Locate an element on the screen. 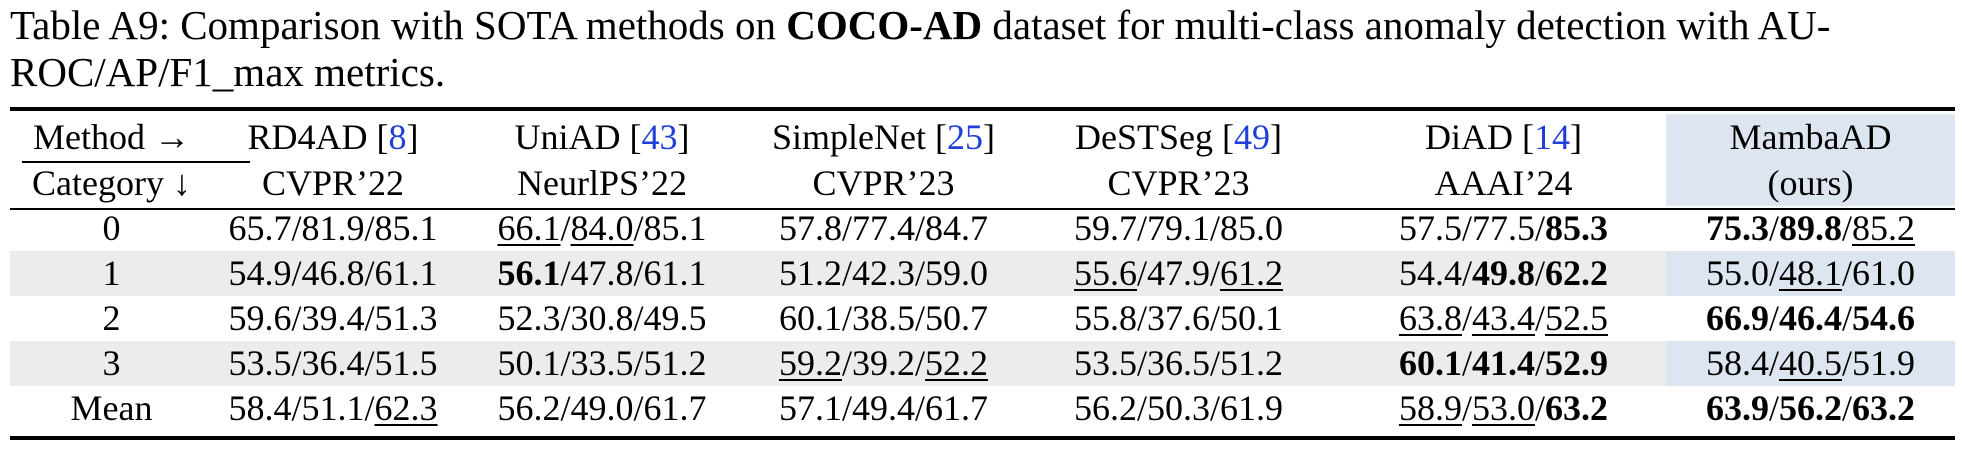 Image resolution: width=1962 pixels, height=449 pixels. metric-cell: 66.1/84.0/85.1 is located at coordinates (602, 228).